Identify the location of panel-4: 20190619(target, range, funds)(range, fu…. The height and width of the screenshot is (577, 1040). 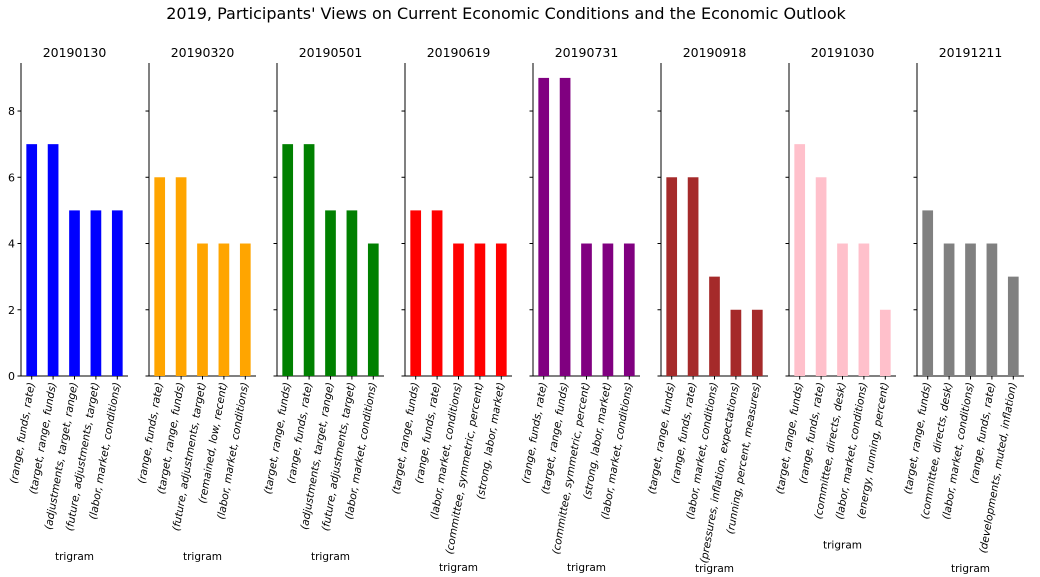
(451, 309).